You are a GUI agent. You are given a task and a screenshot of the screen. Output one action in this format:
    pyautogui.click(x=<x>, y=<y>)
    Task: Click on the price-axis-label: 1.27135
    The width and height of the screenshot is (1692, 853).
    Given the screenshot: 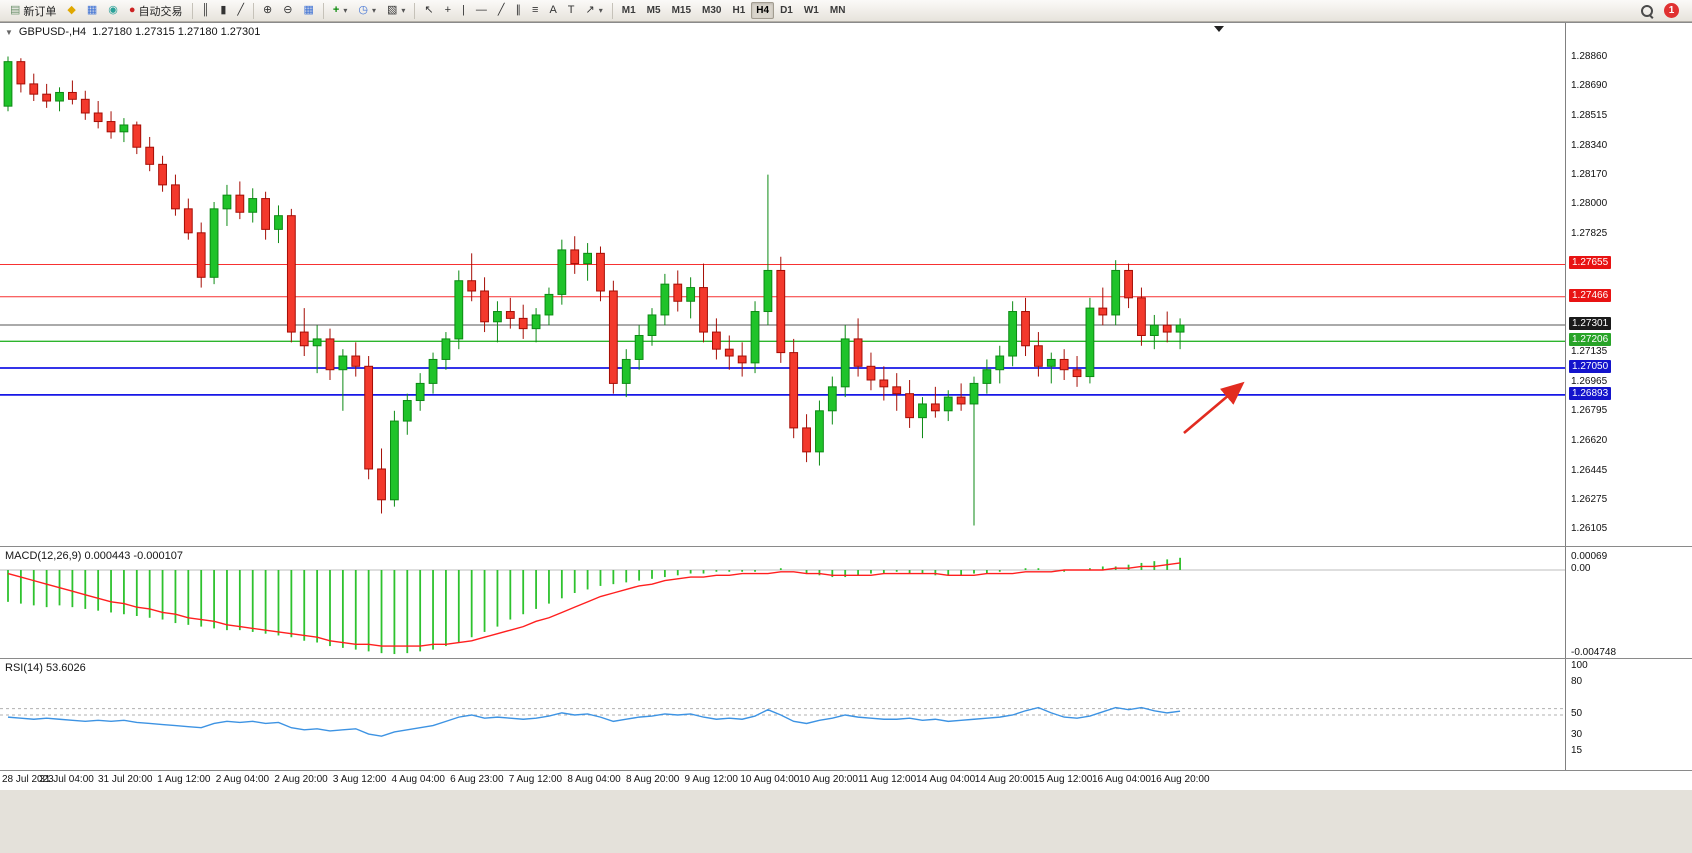 What is the action you would take?
    pyautogui.click(x=1589, y=352)
    